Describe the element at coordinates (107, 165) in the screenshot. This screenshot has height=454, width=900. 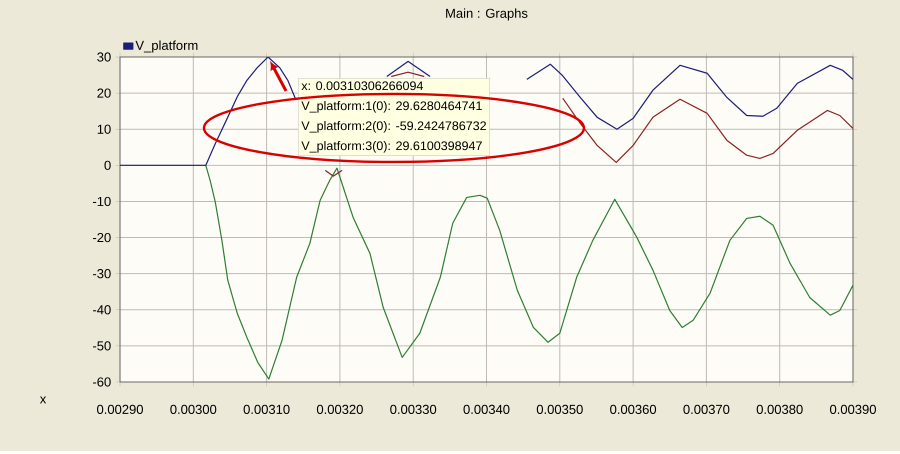
I see `y-tick-label: 0` at that location.